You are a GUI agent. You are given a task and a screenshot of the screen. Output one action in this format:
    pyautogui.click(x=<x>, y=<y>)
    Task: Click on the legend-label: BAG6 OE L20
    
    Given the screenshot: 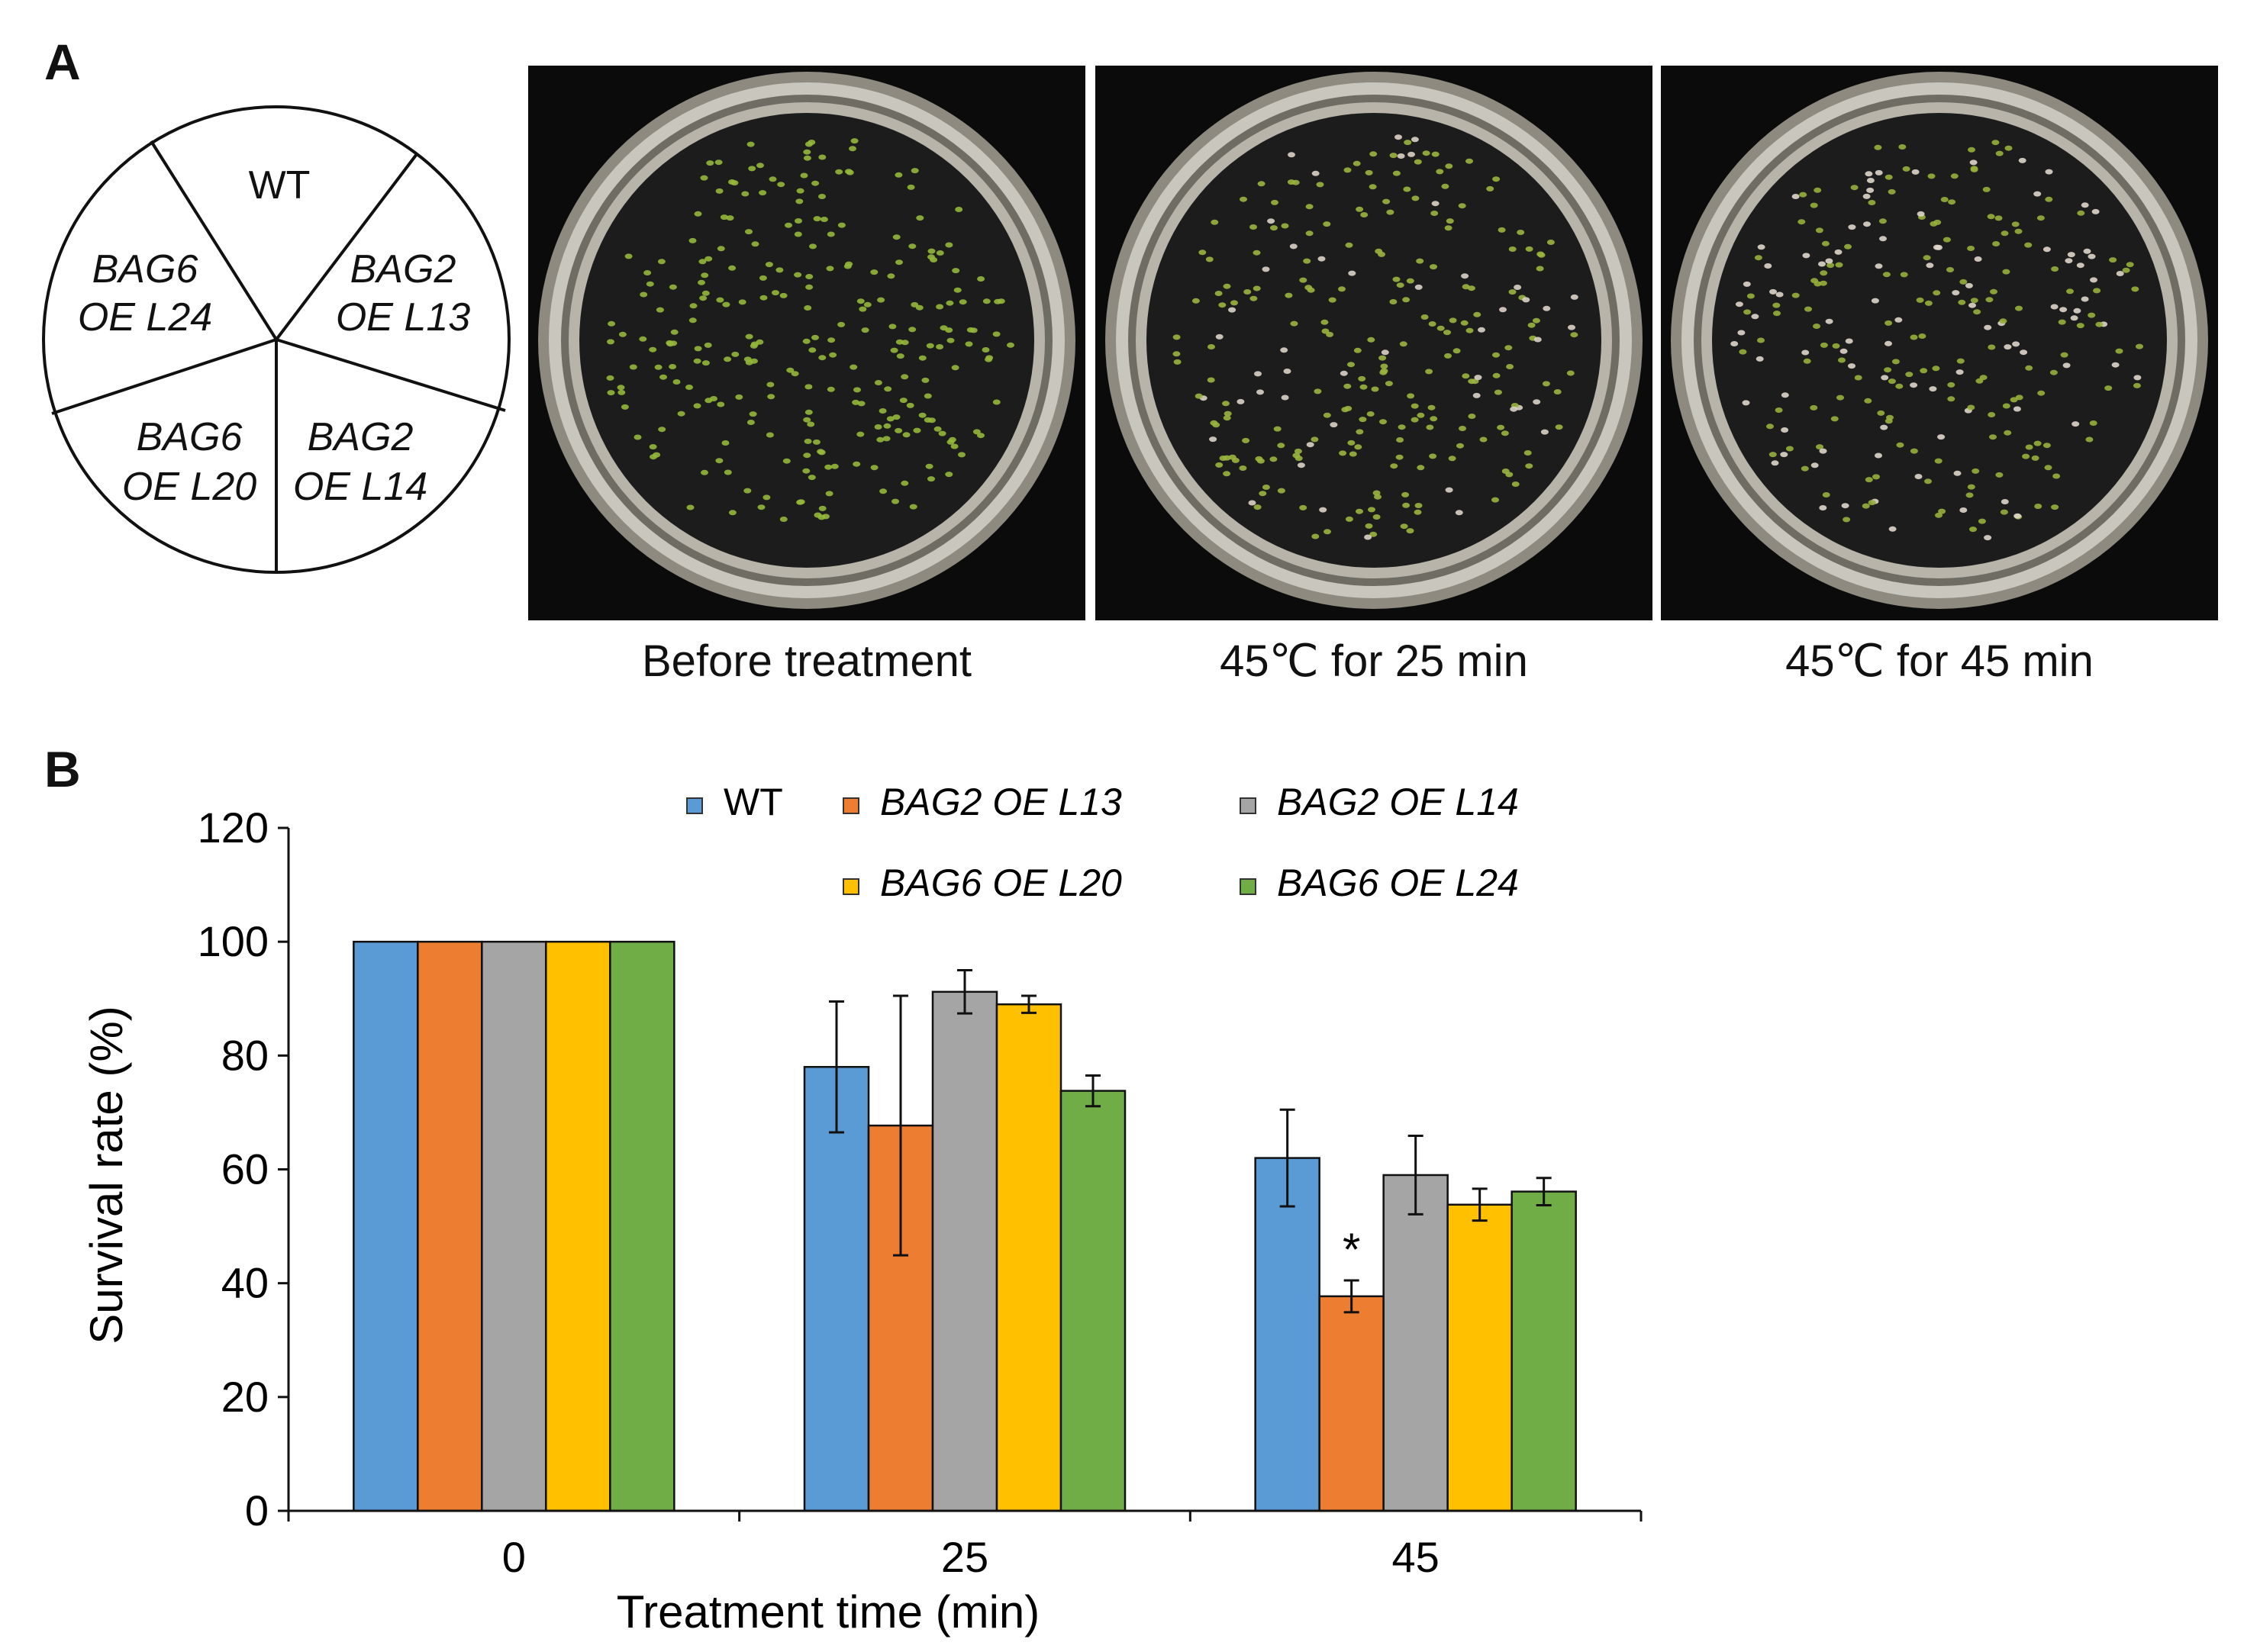 What is the action you would take?
    pyautogui.click(x=1001, y=882)
    